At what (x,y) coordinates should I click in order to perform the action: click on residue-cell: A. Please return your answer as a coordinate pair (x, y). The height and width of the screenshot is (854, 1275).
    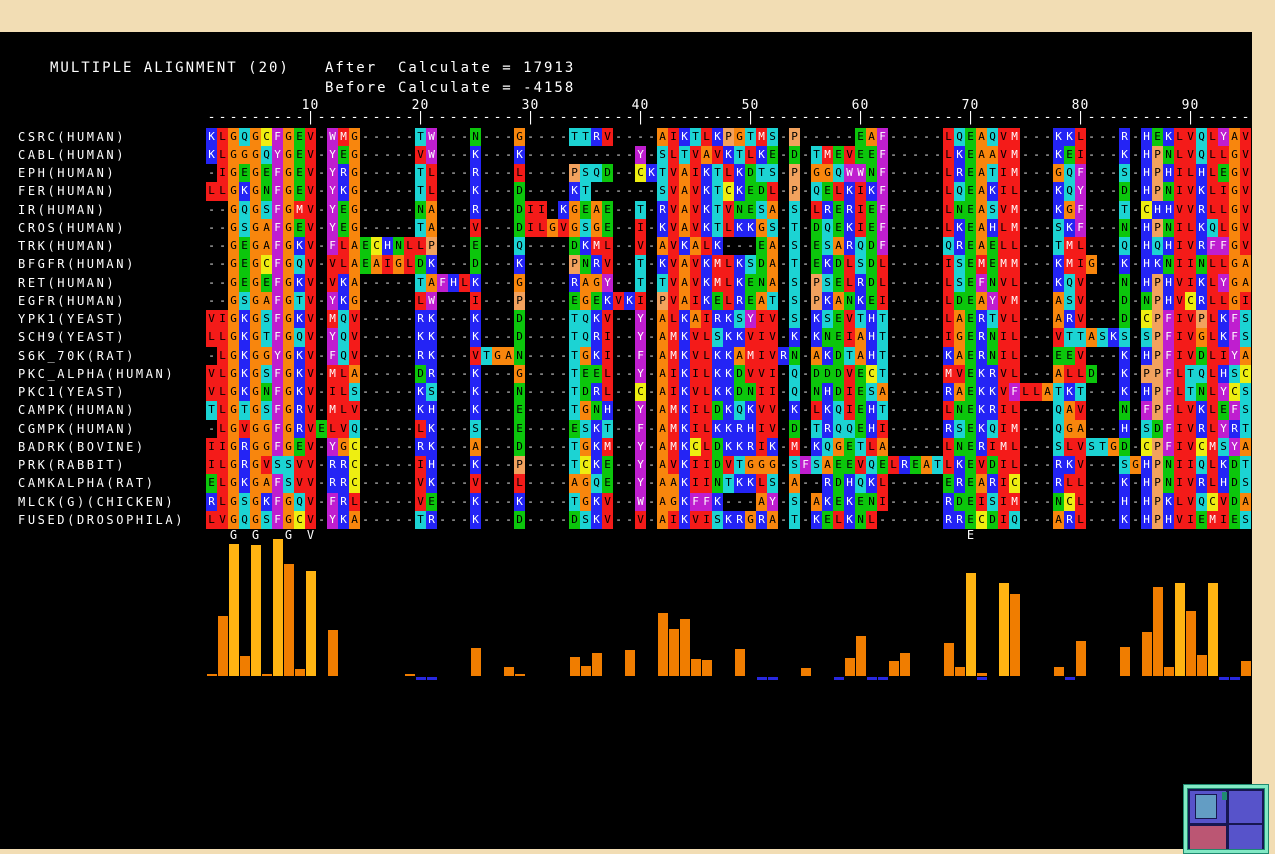
    Looking at the image, I should click on (959, 355).